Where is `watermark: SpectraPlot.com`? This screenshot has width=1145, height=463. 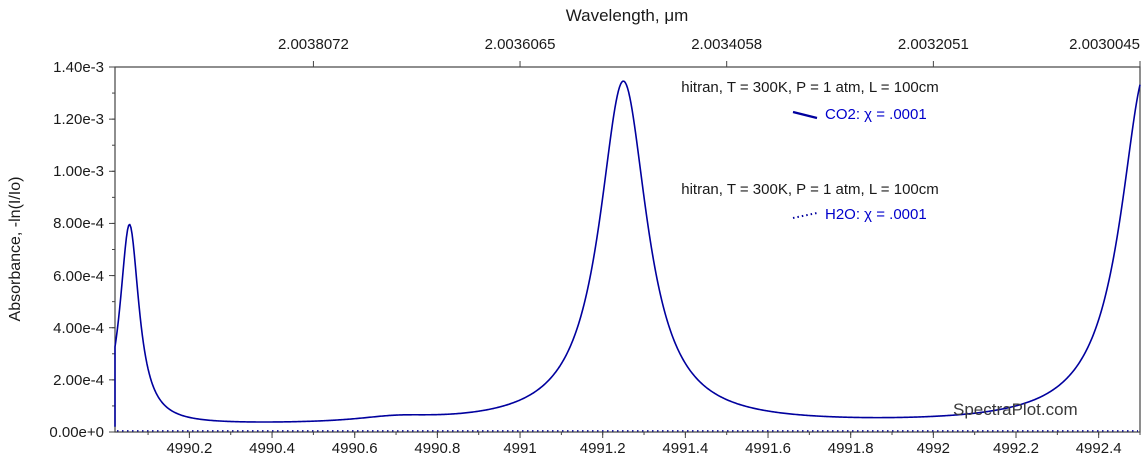 watermark: SpectraPlot.com is located at coordinates (1015, 409).